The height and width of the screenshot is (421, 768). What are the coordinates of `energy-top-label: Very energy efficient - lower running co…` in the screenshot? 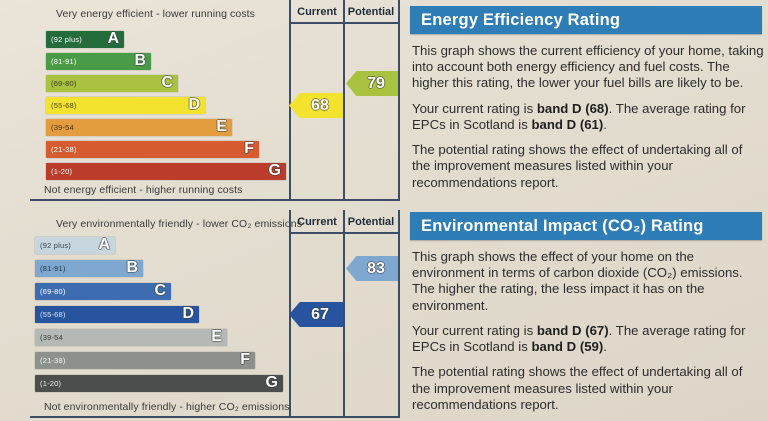 It's located at (156, 14).